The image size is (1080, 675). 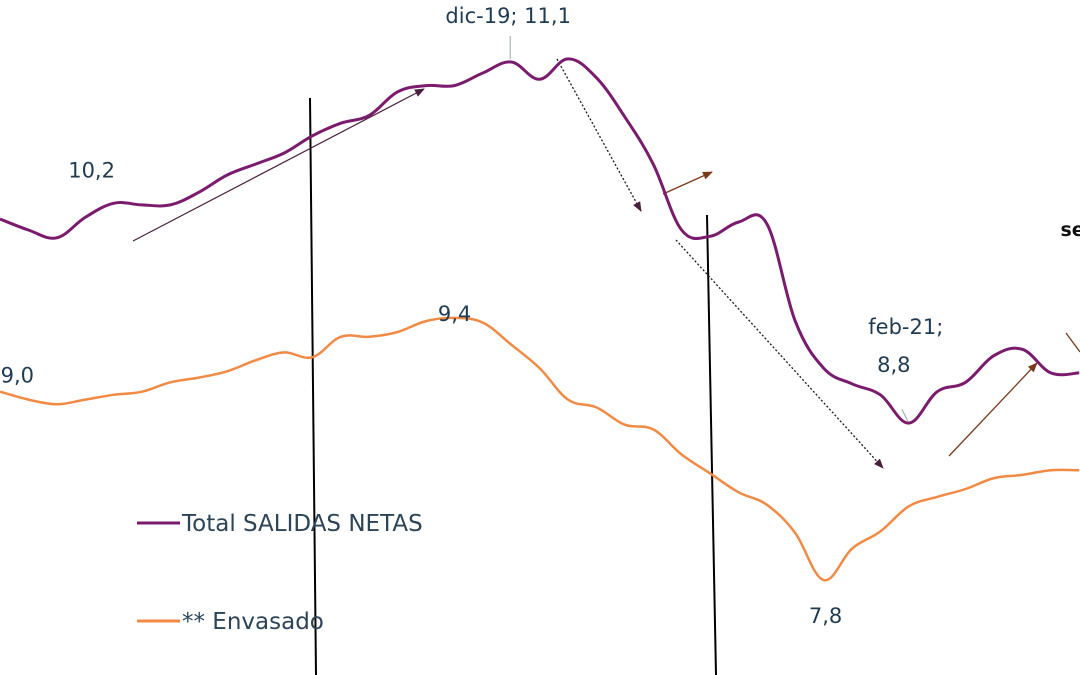 What do you see at coordinates (454, 314) in the screenshot?
I see `data-label-6: 9,4` at bounding box center [454, 314].